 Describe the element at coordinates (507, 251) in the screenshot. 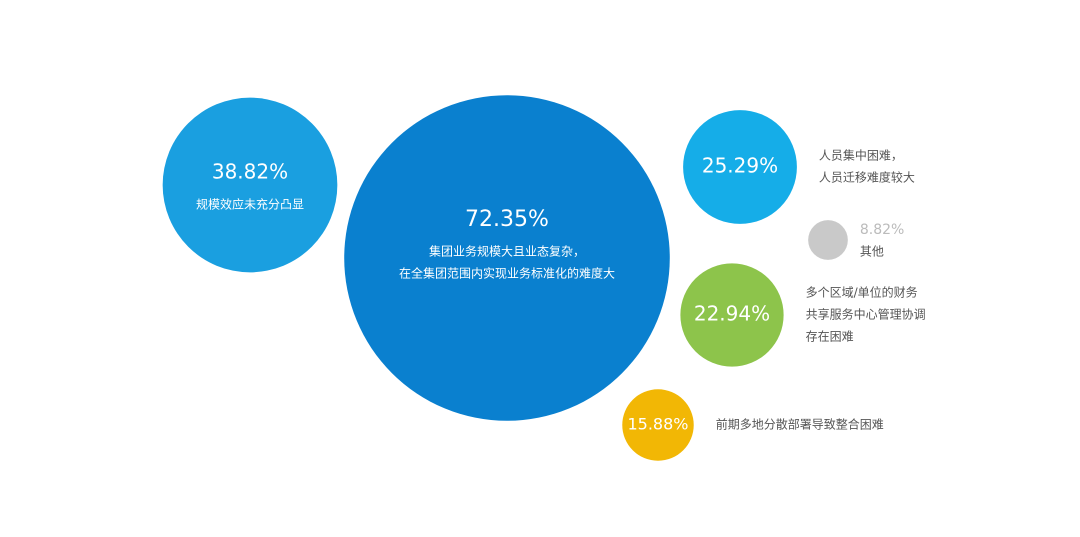

I see `category-label: 集团业务规模大且业态复杂，` at that location.